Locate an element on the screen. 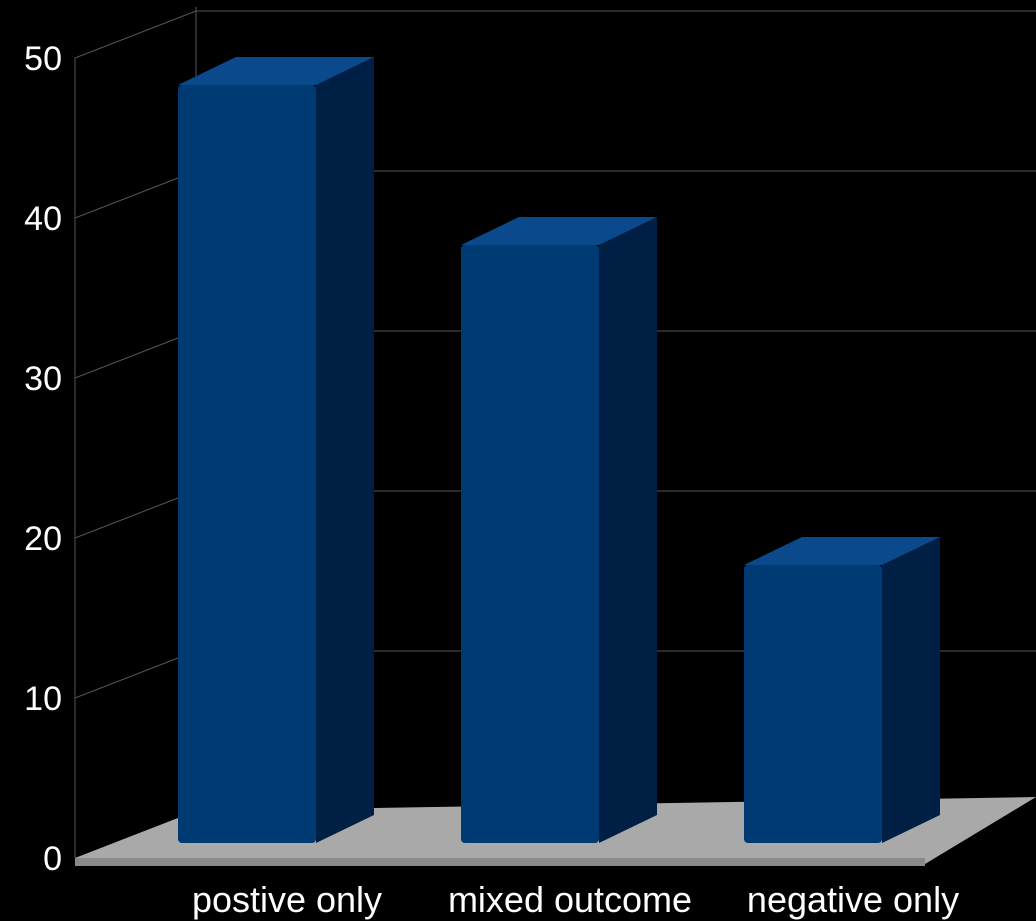  y-tick-label: 0 is located at coordinates (52, 859).